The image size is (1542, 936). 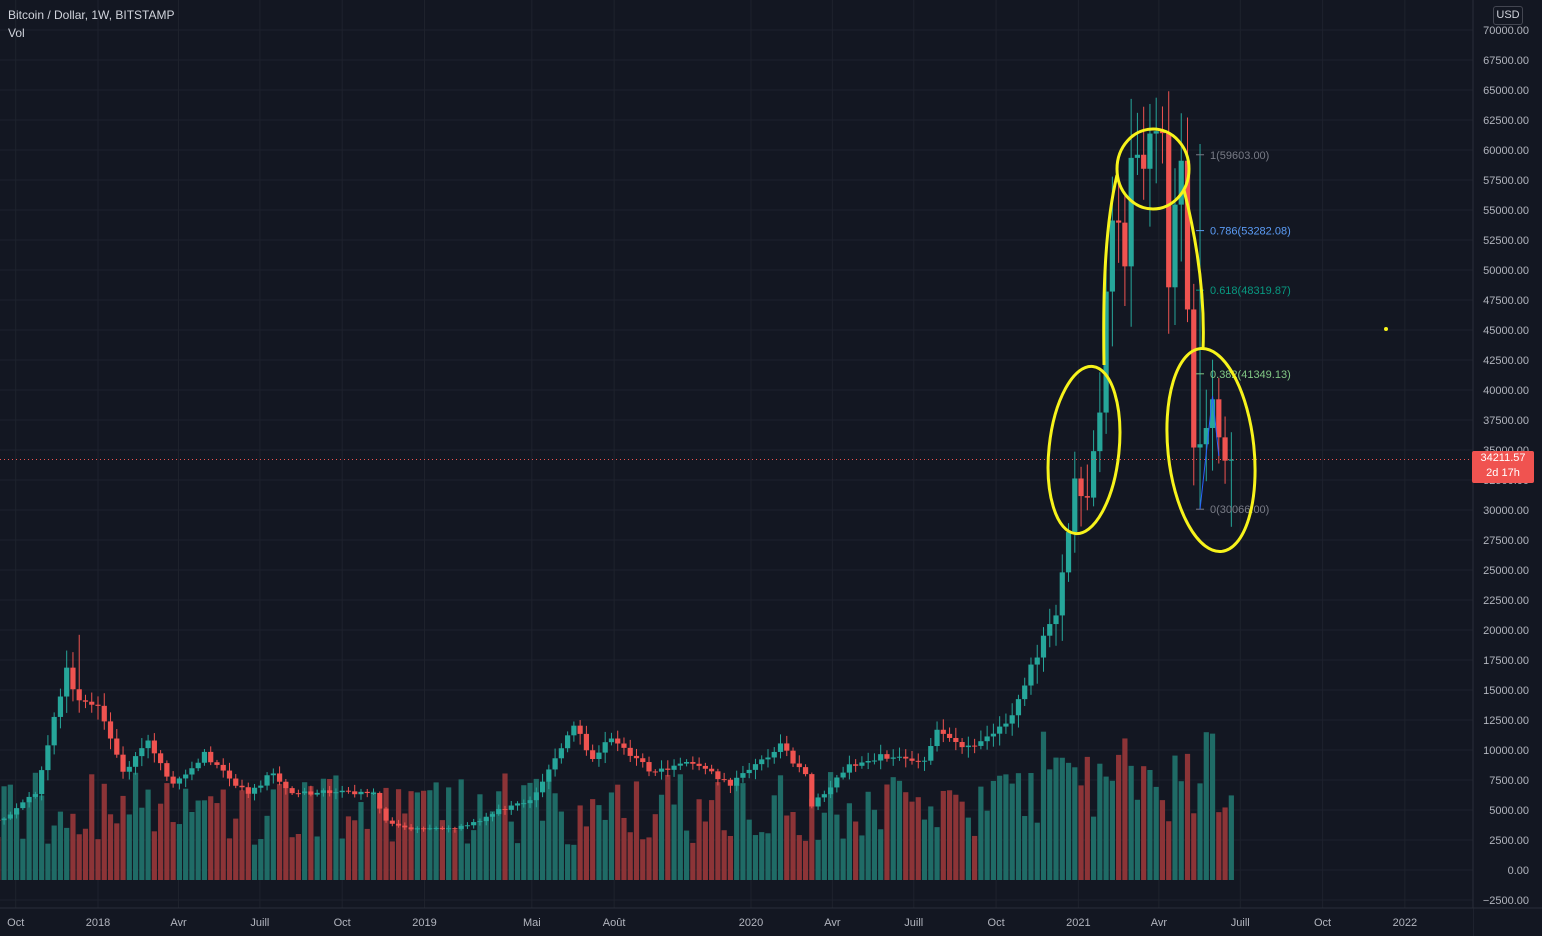 What do you see at coordinates (614, 923) in the screenshot?
I see `time-axis-tick-label: Août` at bounding box center [614, 923].